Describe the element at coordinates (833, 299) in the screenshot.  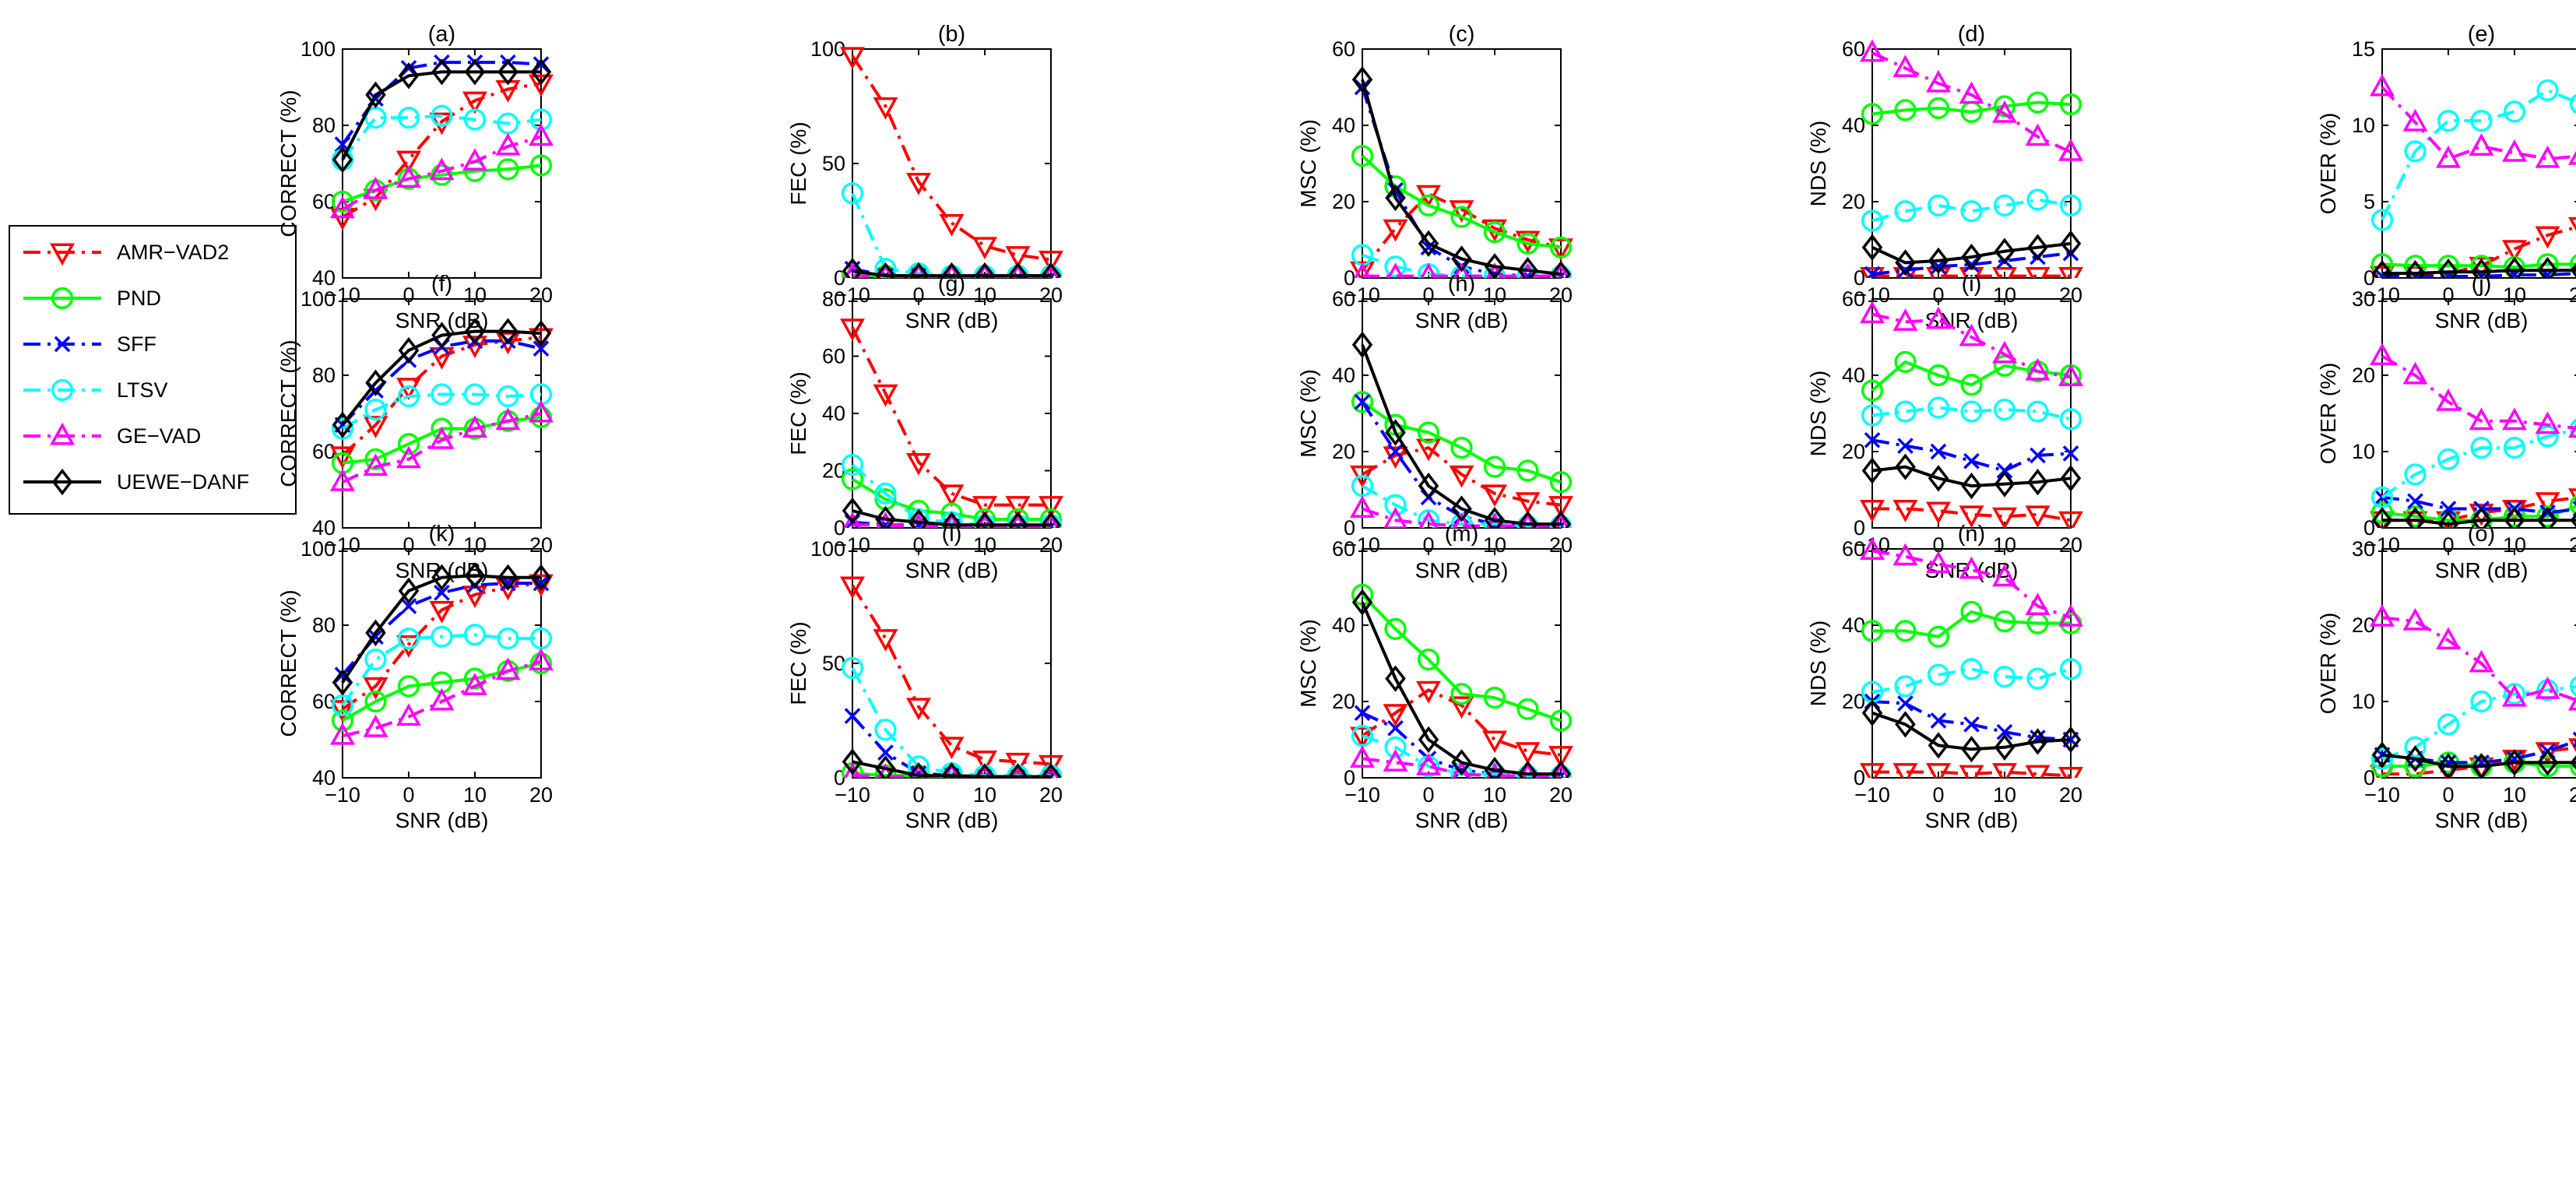
I see `y-tick-label: 80` at that location.